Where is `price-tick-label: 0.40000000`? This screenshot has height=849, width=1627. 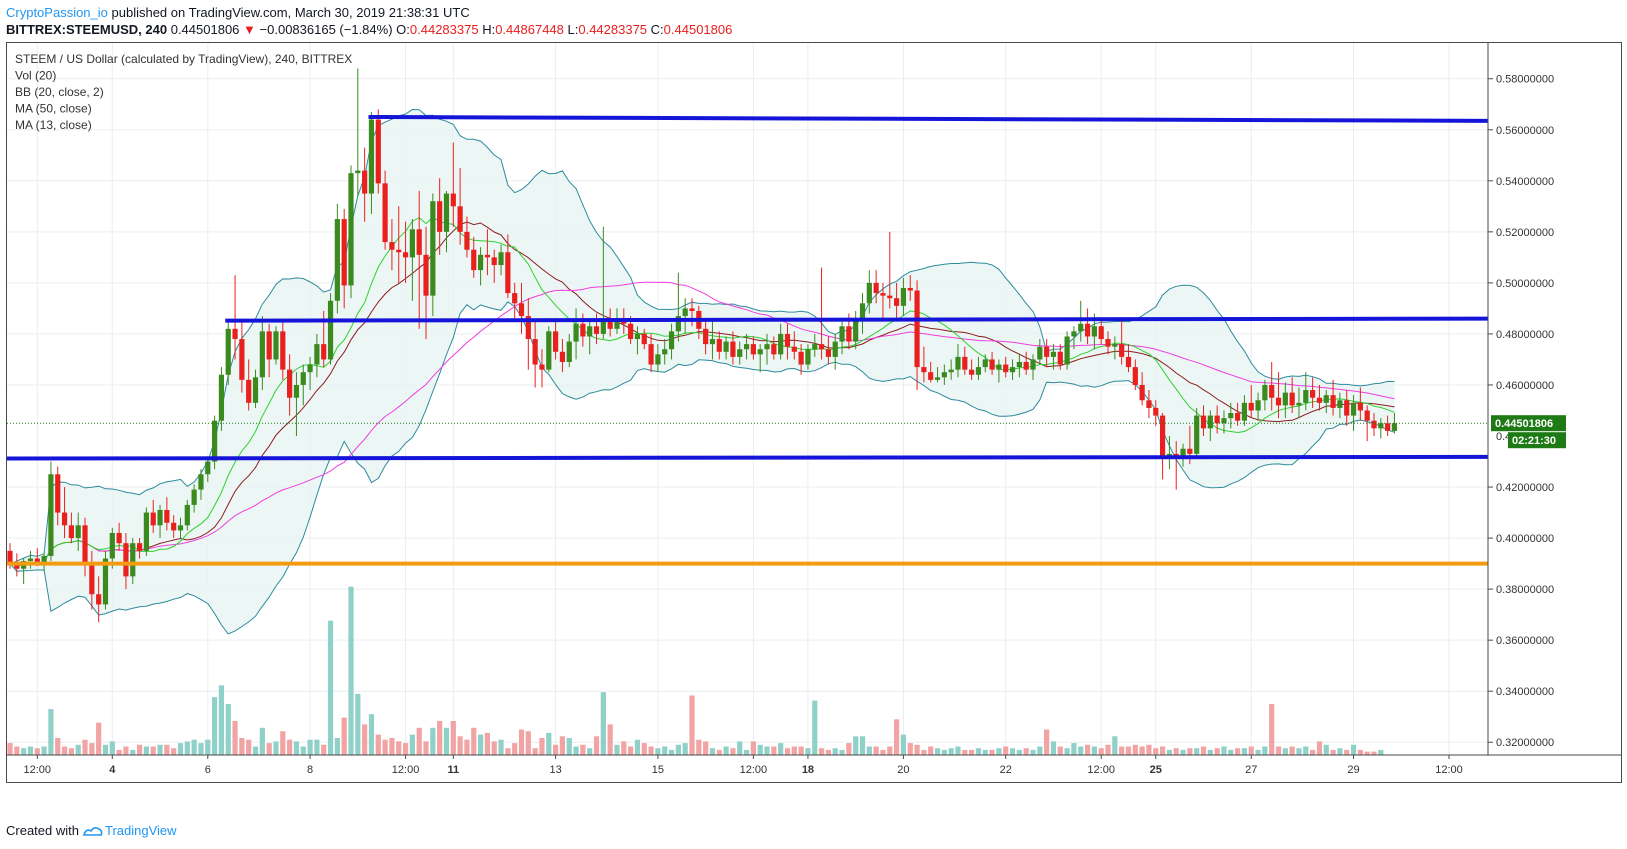
price-tick-label: 0.40000000 is located at coordinates (1525, 539).